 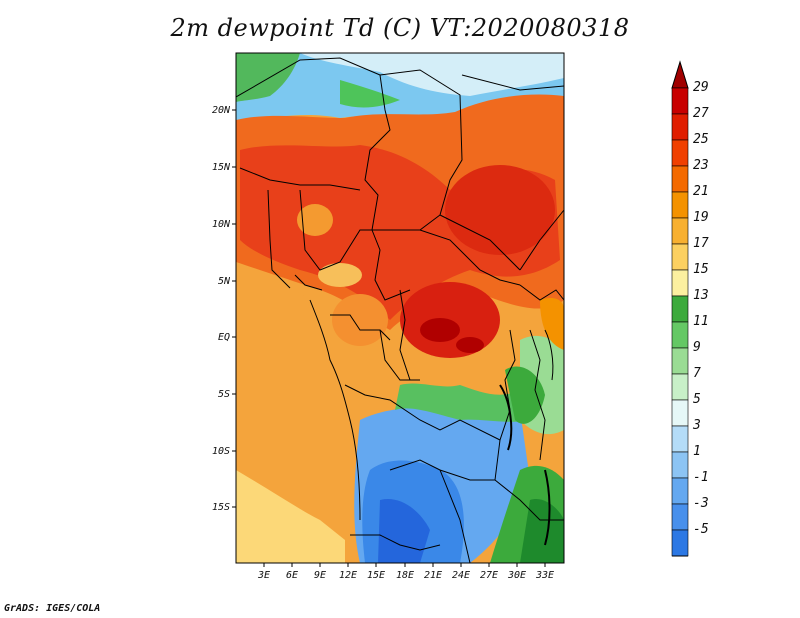 What do you see at coordinates (224, 309) in the screenshot?
I see `latitude-axis: 20N 15N 10N 5N EQ 5S 10S 15S` at bounding box center [224, 309].